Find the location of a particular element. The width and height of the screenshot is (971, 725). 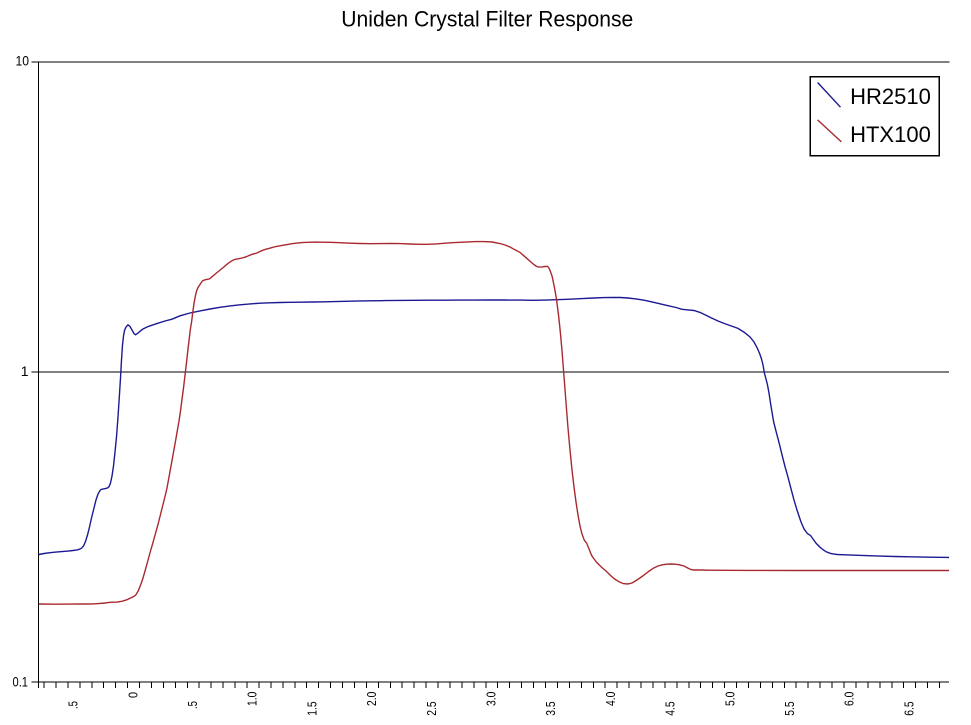

svg-text: 5.0 is located at coordinates (729, 699).